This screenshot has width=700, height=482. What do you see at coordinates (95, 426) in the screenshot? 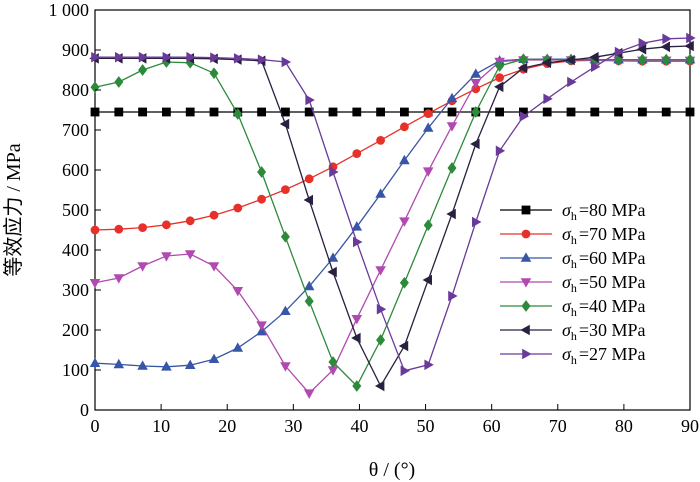
I see `x-tick-label: 0` at bounding box center [95, 426].